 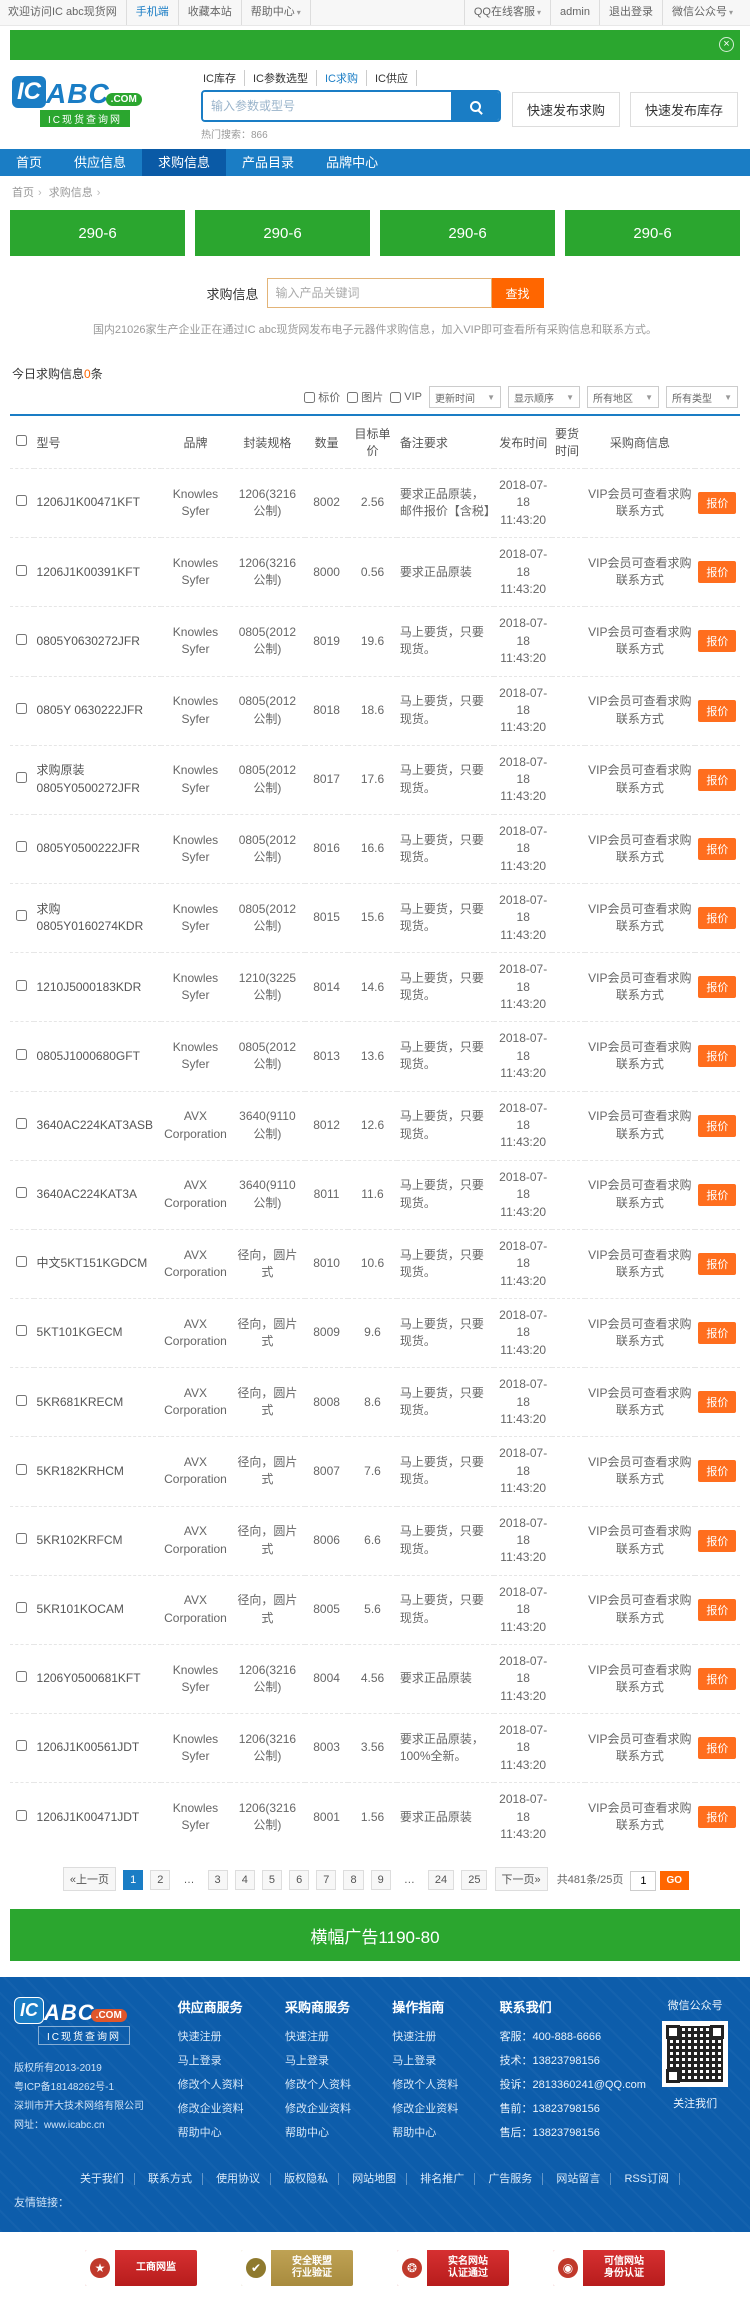 What do you see at coordinates (392, 78) in the screenshot?
I see `search-tab: IC供应` at bounding box center [392, 78].